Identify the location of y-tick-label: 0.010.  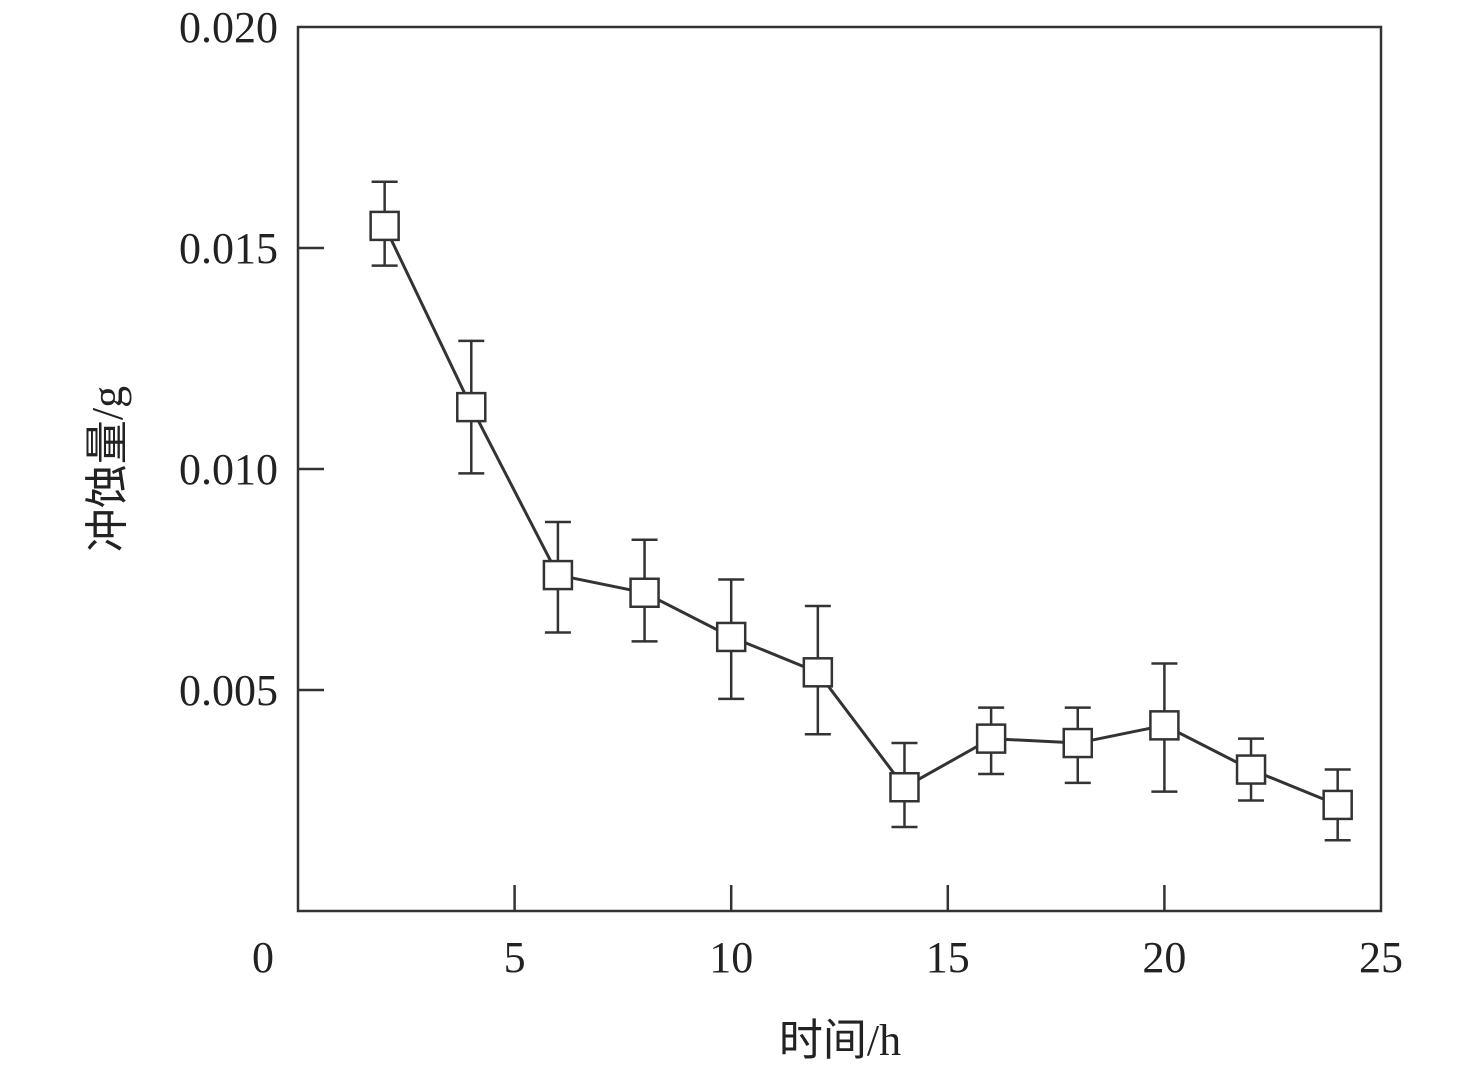
(228, 469).